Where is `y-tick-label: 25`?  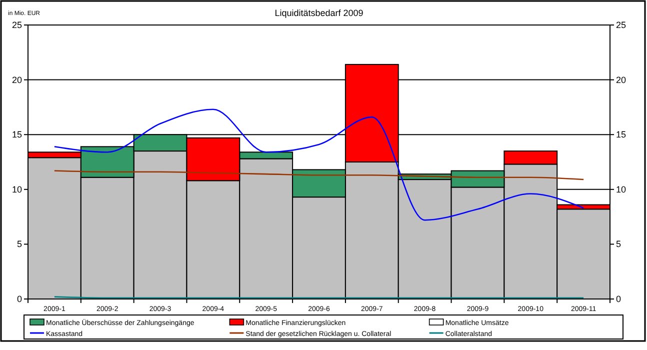 y-tick-label: 25 is located at coordinates (17, 25).